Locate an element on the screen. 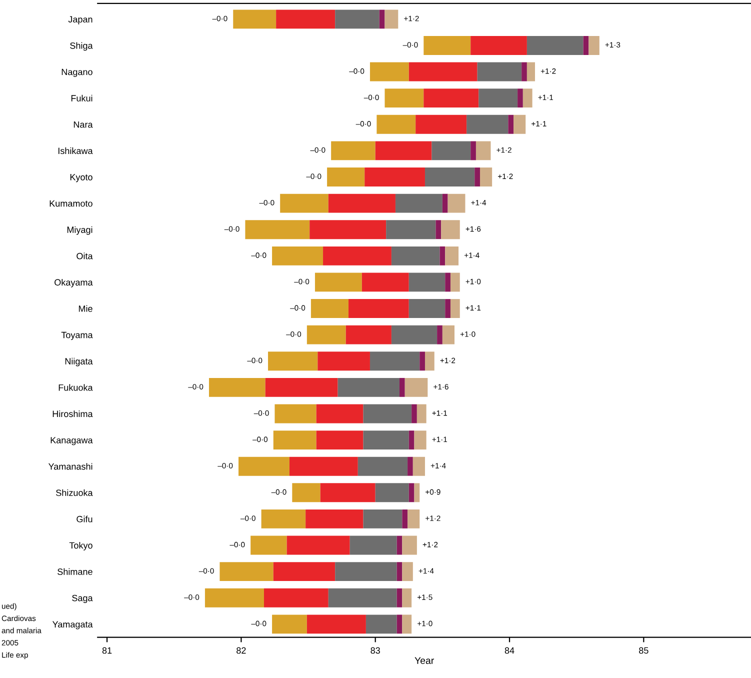  y-tick-label: Nagano is located at coordinates (77, 72).